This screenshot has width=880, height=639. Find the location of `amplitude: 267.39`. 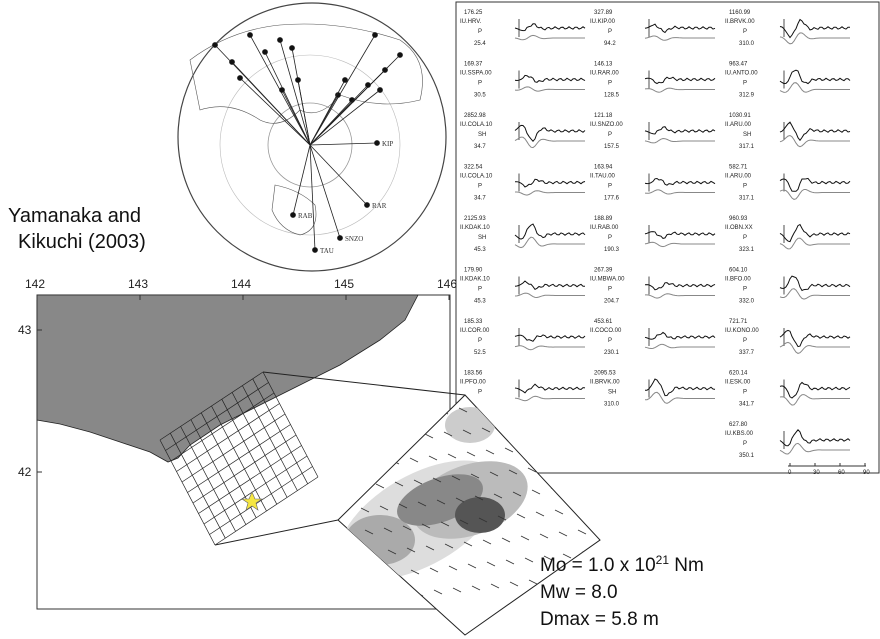

amplitude: 267.39 is located at coordinates (603, 271).